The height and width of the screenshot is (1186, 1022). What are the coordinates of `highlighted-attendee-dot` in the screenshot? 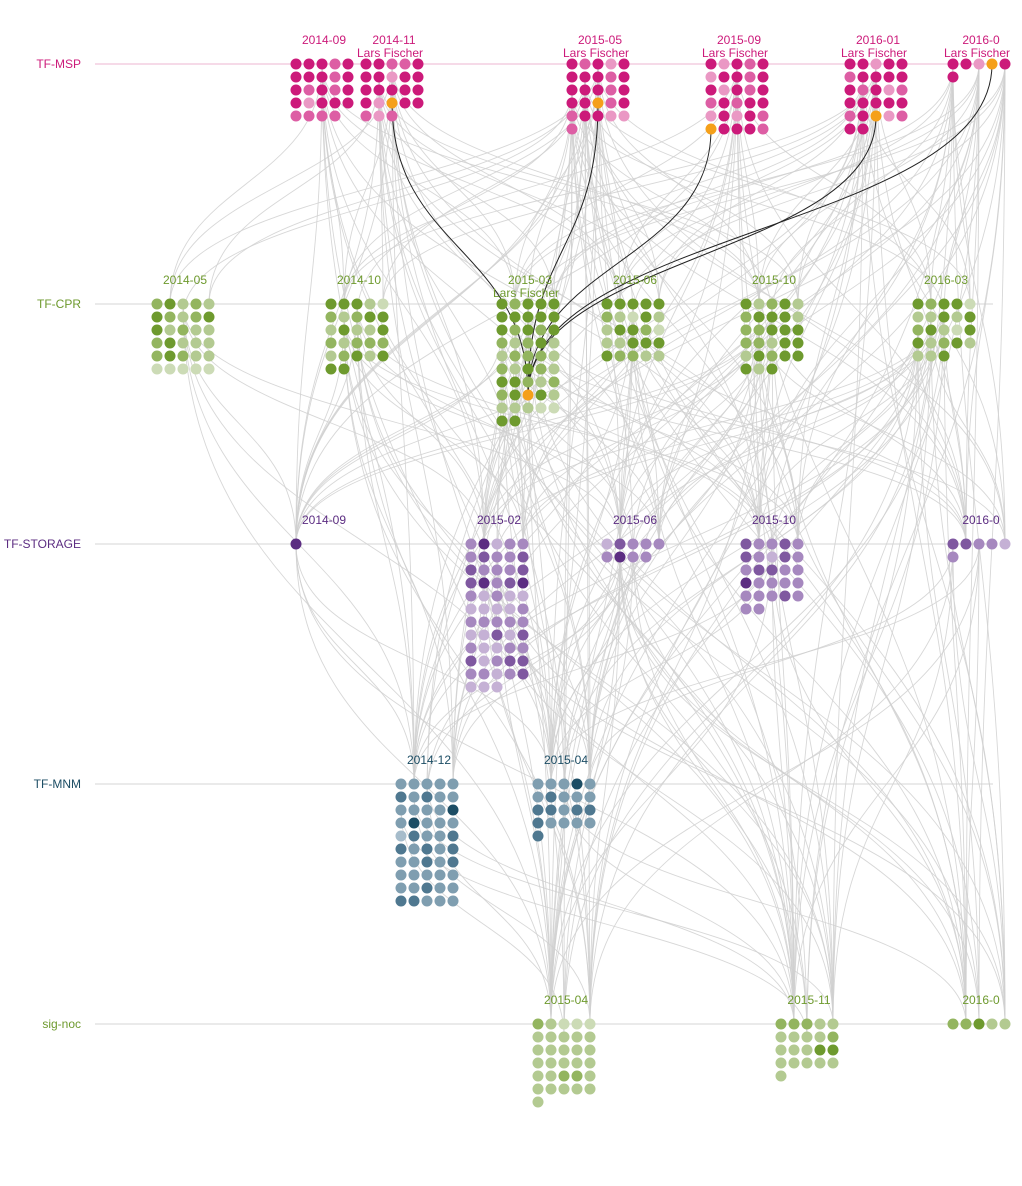 It's located at (876, 116).